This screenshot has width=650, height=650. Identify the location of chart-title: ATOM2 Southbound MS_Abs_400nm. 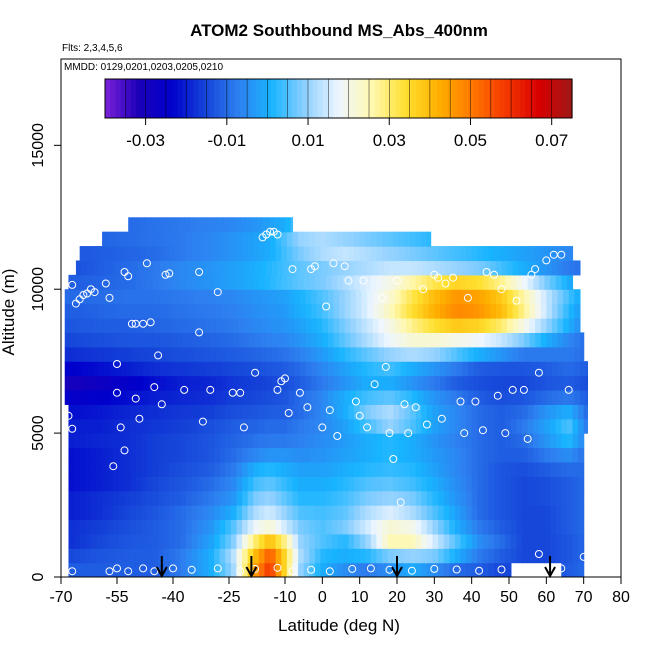
(339, 30).